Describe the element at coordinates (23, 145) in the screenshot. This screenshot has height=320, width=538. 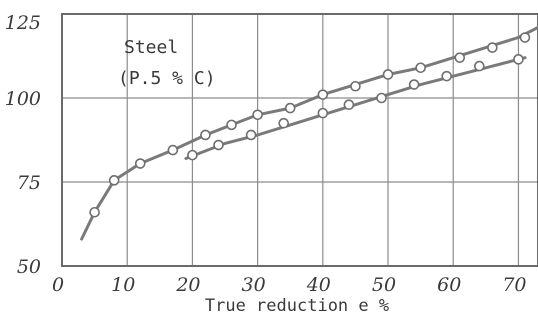
I see `y-tick-labels: 50 75 100 125` at that location.